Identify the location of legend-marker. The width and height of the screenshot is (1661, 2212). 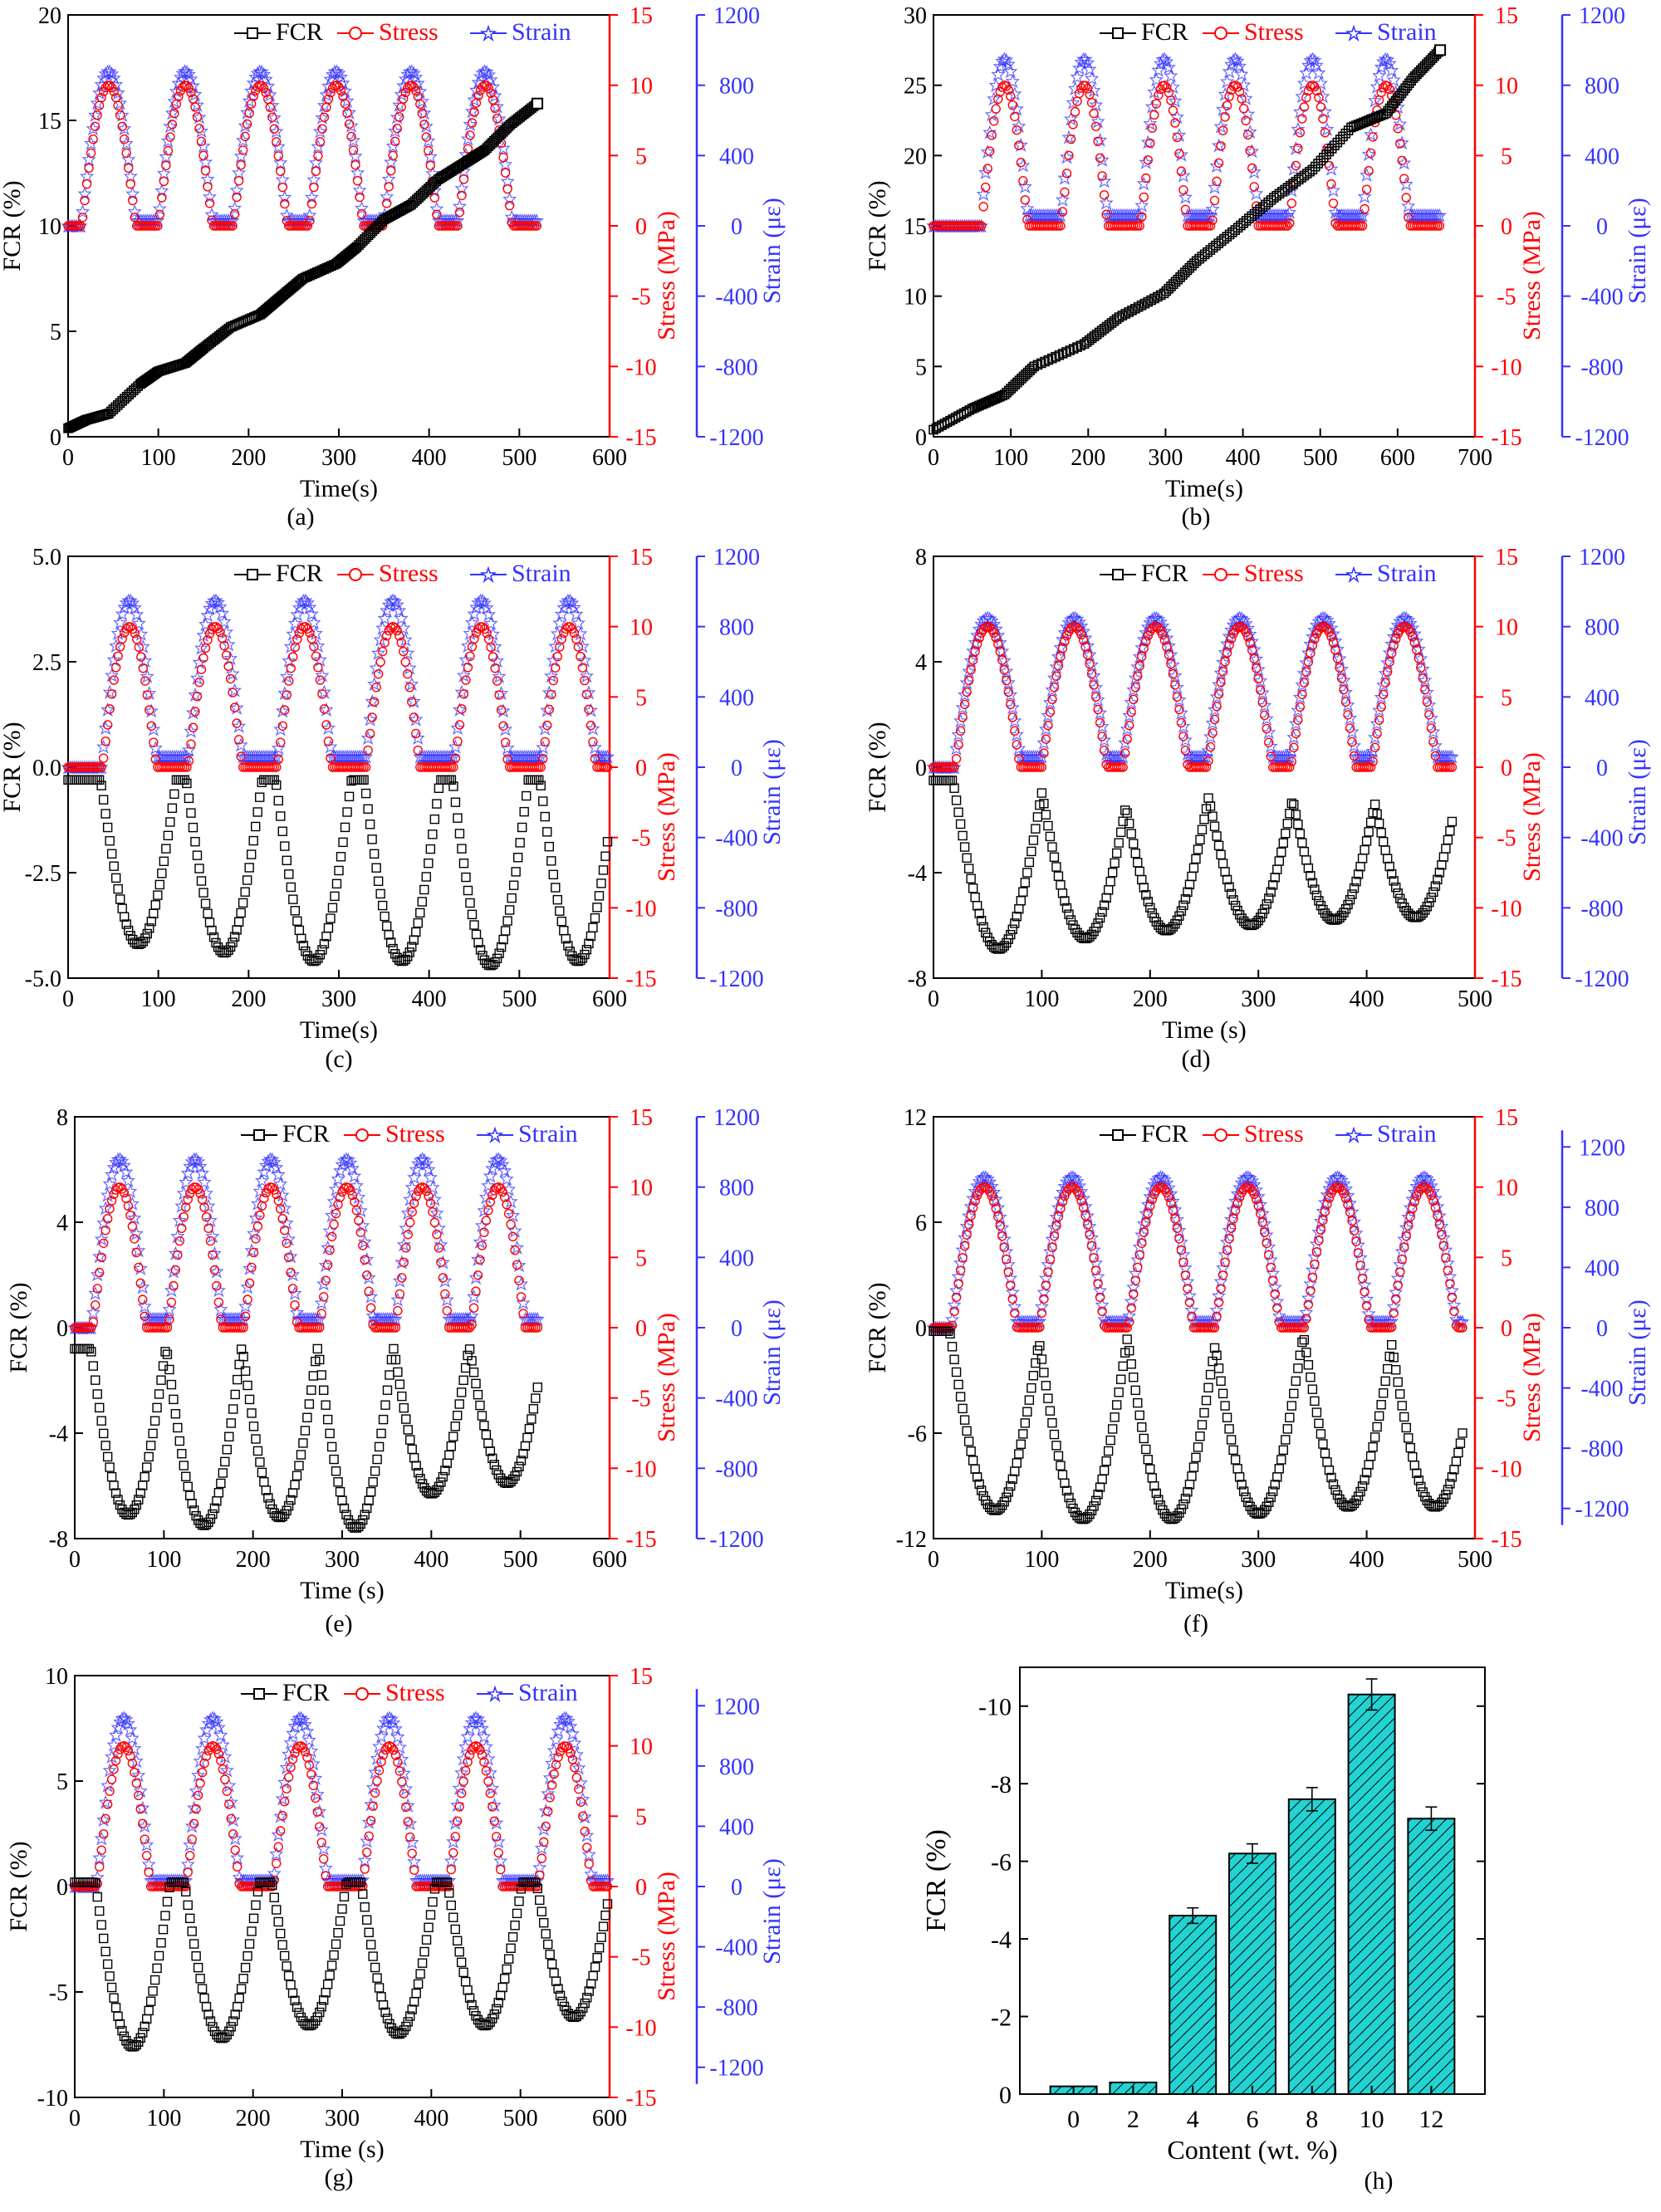
(488, 33).